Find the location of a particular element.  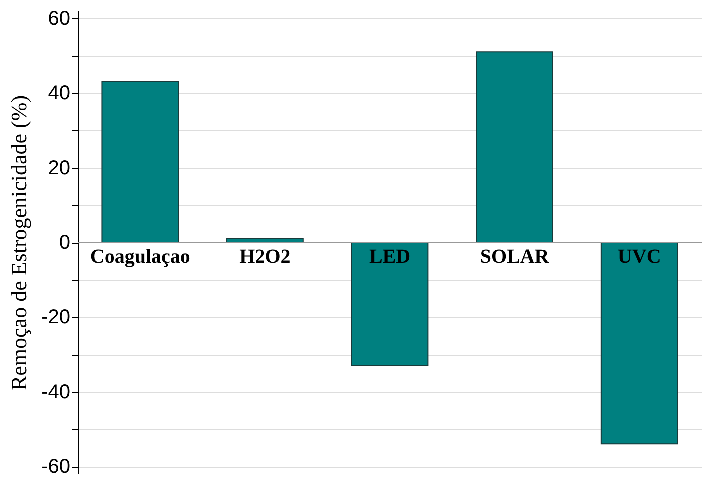

x-tick-label: LED is located at coordinates (390, 257).